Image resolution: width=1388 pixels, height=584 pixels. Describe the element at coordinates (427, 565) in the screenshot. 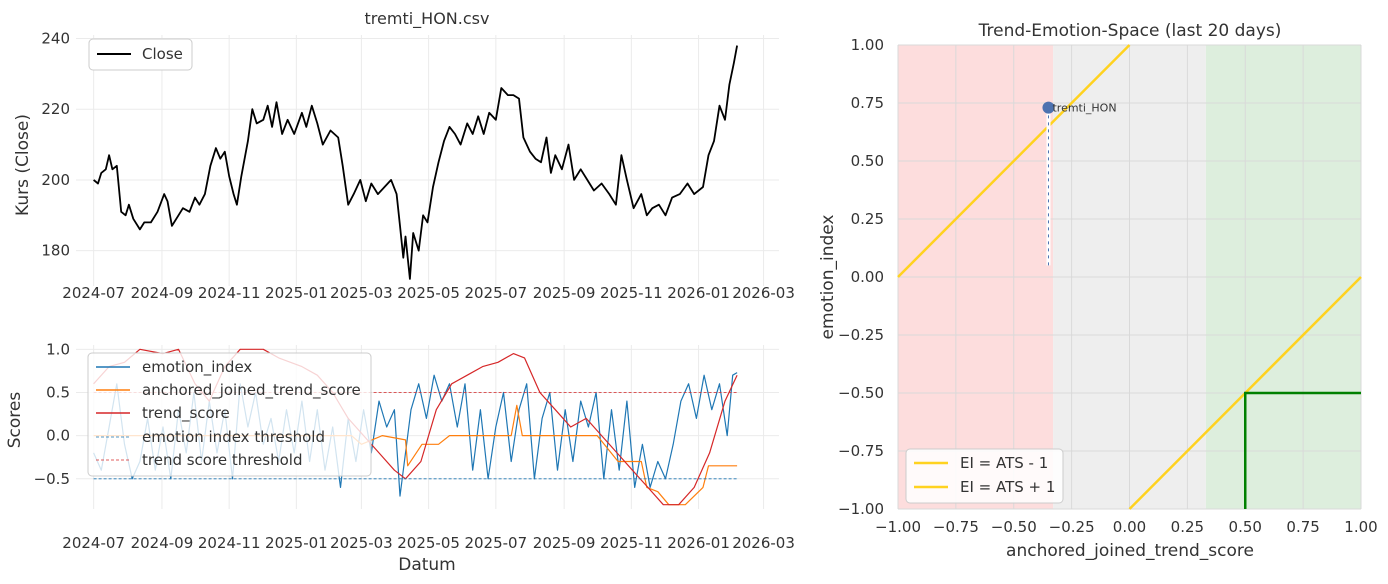

I see `scores-chart-xlabel: Datum` at that location.